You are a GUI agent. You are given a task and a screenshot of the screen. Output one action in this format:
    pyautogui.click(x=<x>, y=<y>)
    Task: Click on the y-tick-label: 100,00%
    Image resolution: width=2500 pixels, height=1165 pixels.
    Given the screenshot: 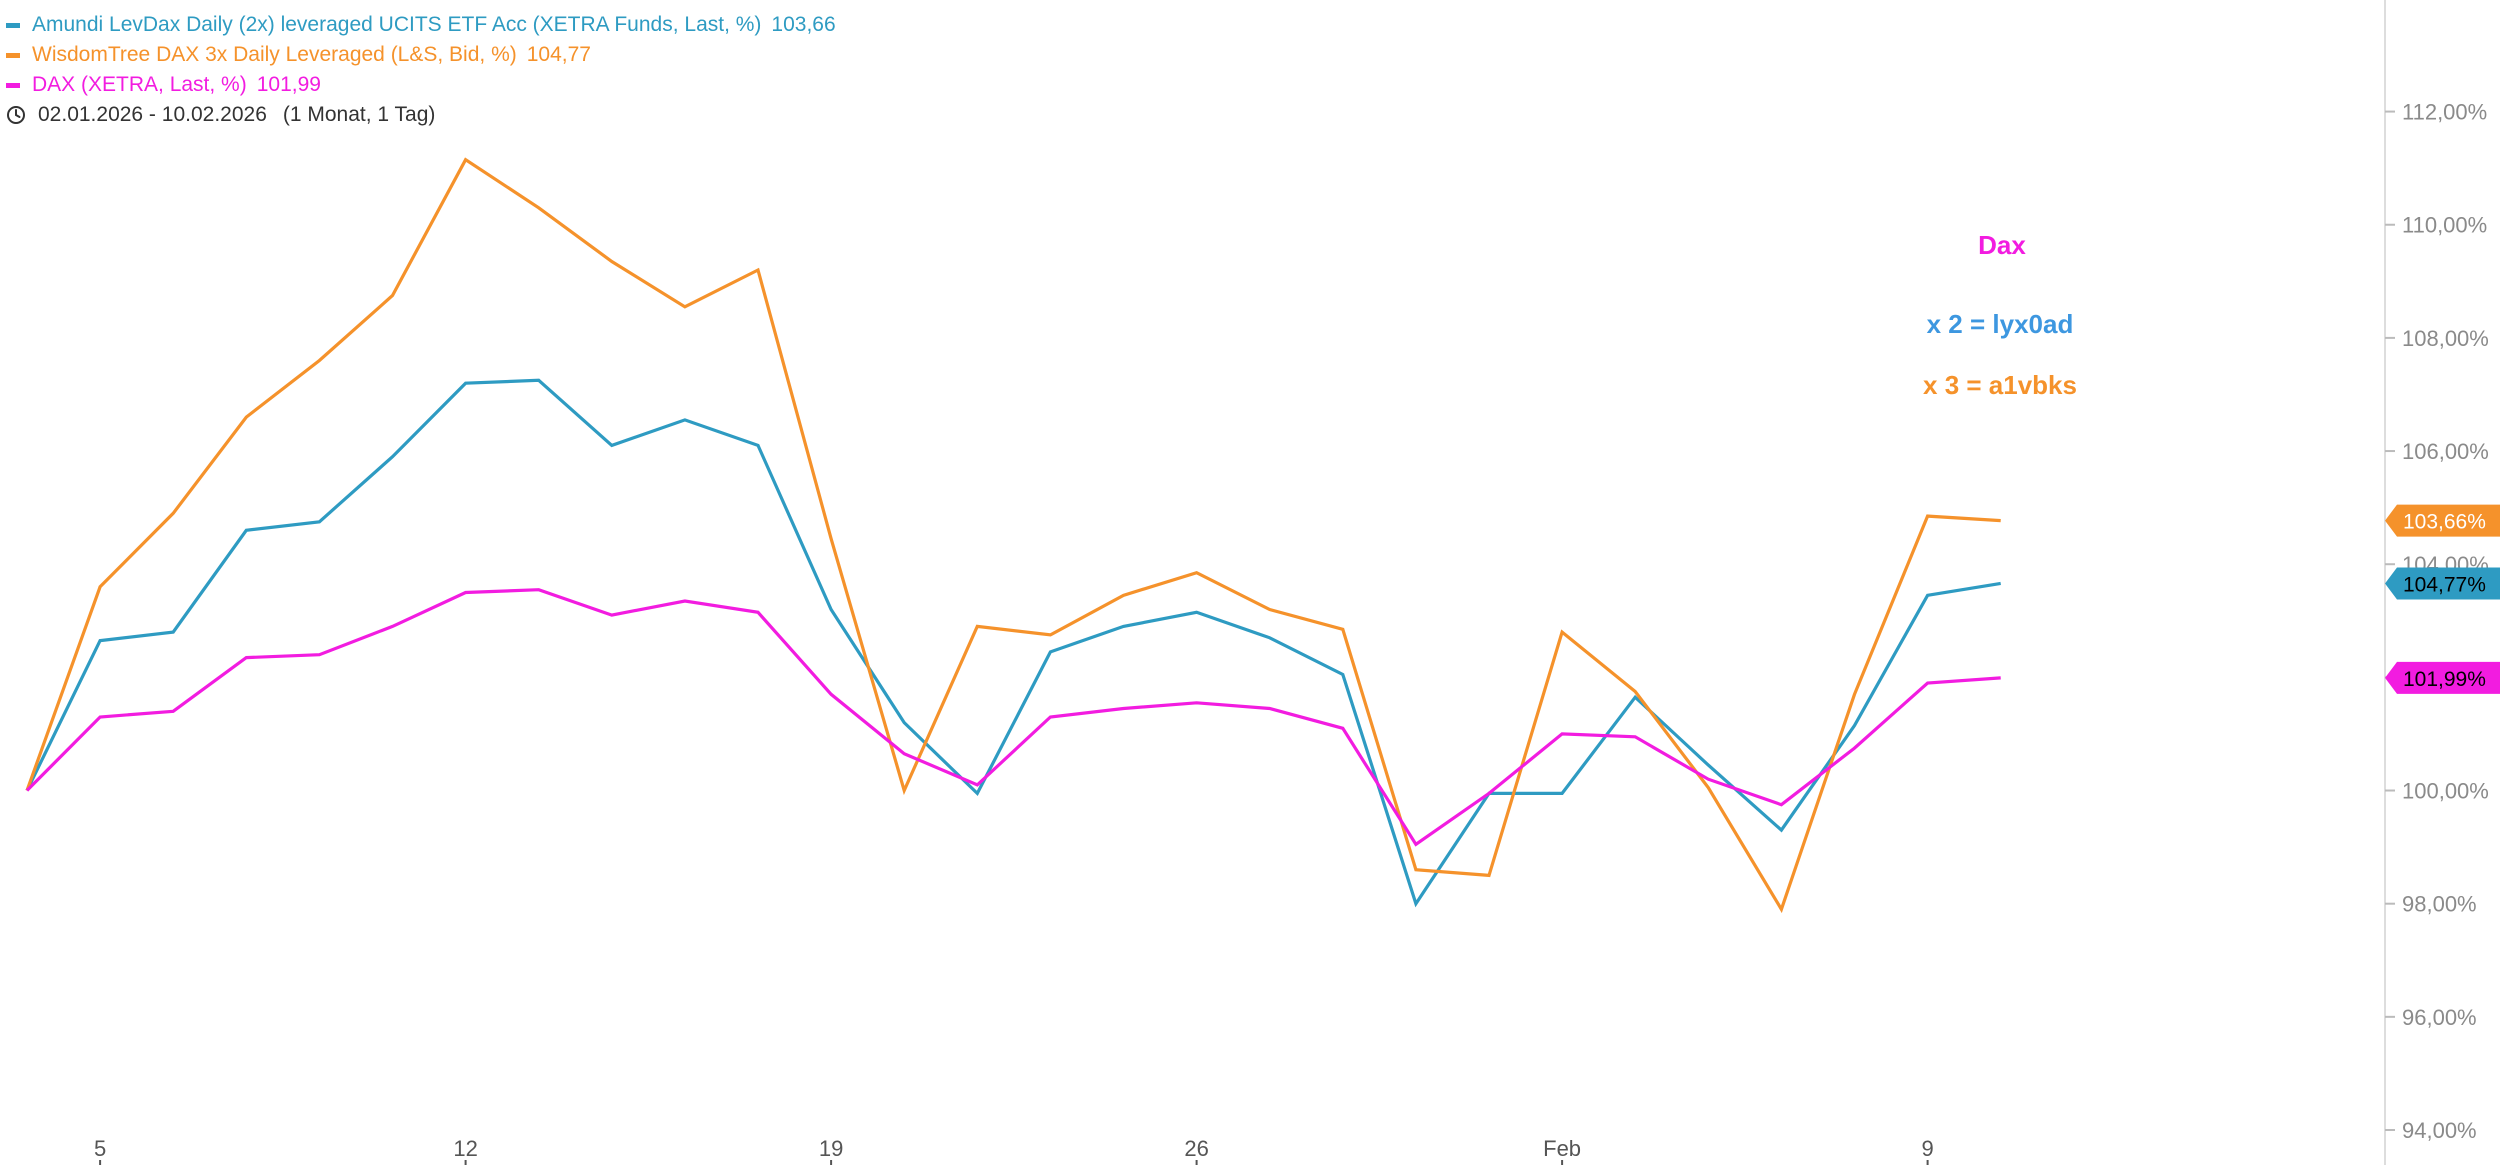 What is the action you would take?
    pyautogui.click(x=2445, y=791)
    